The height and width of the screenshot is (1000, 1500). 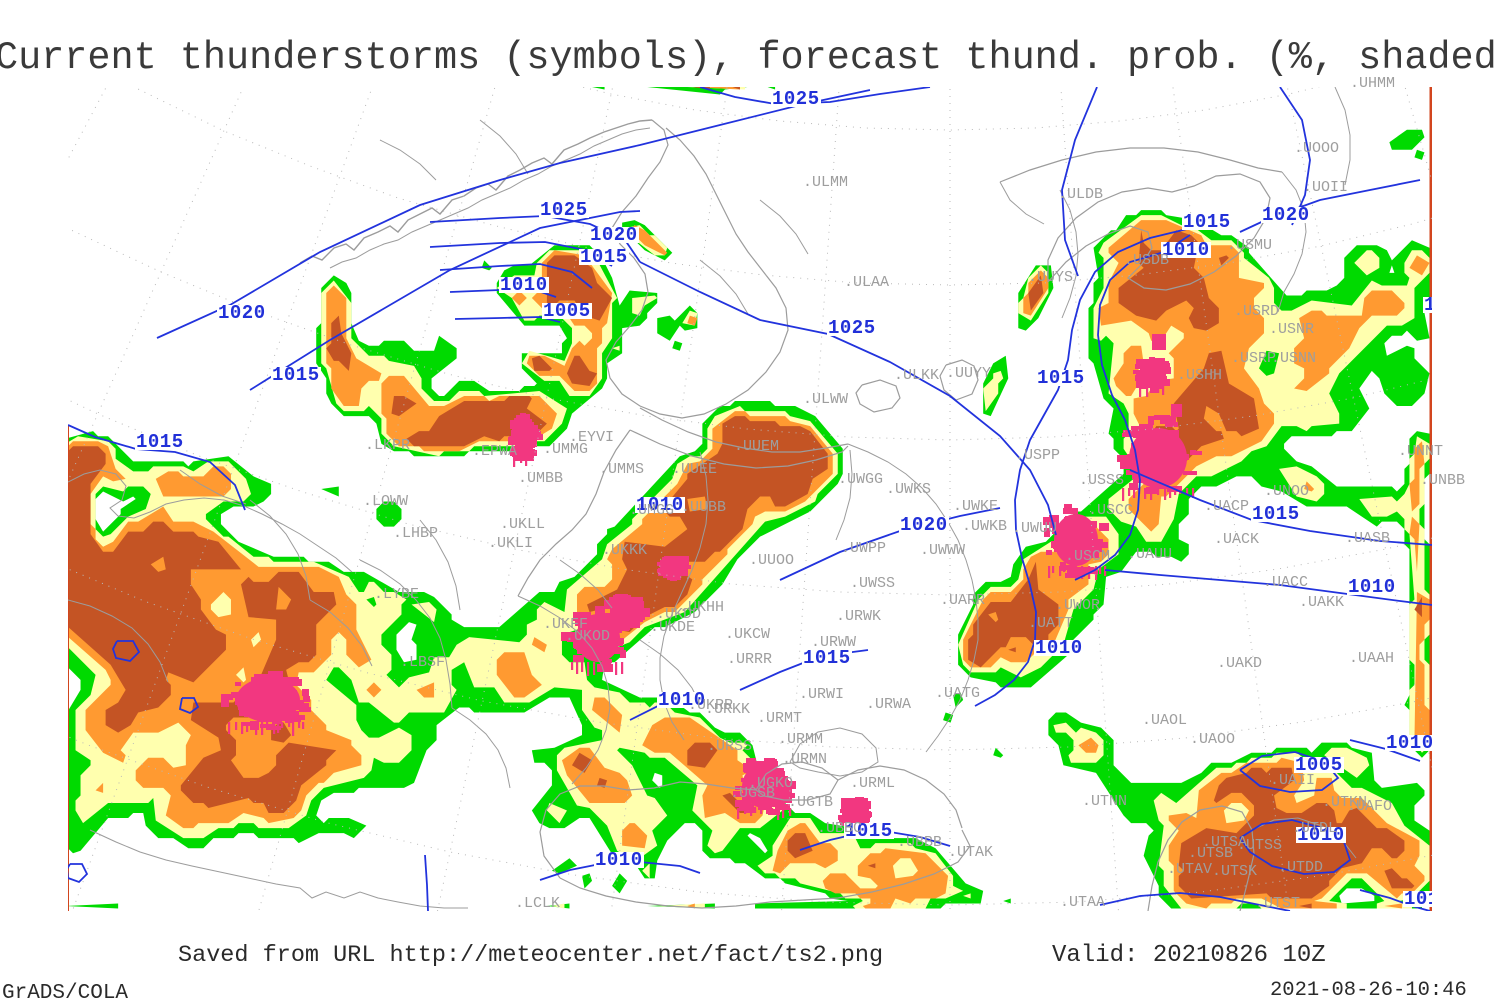 What do you see at coordinates (866, 282) in the screenshot?
I see `svg-text: .ULAA` at bounding box center [866, 282].